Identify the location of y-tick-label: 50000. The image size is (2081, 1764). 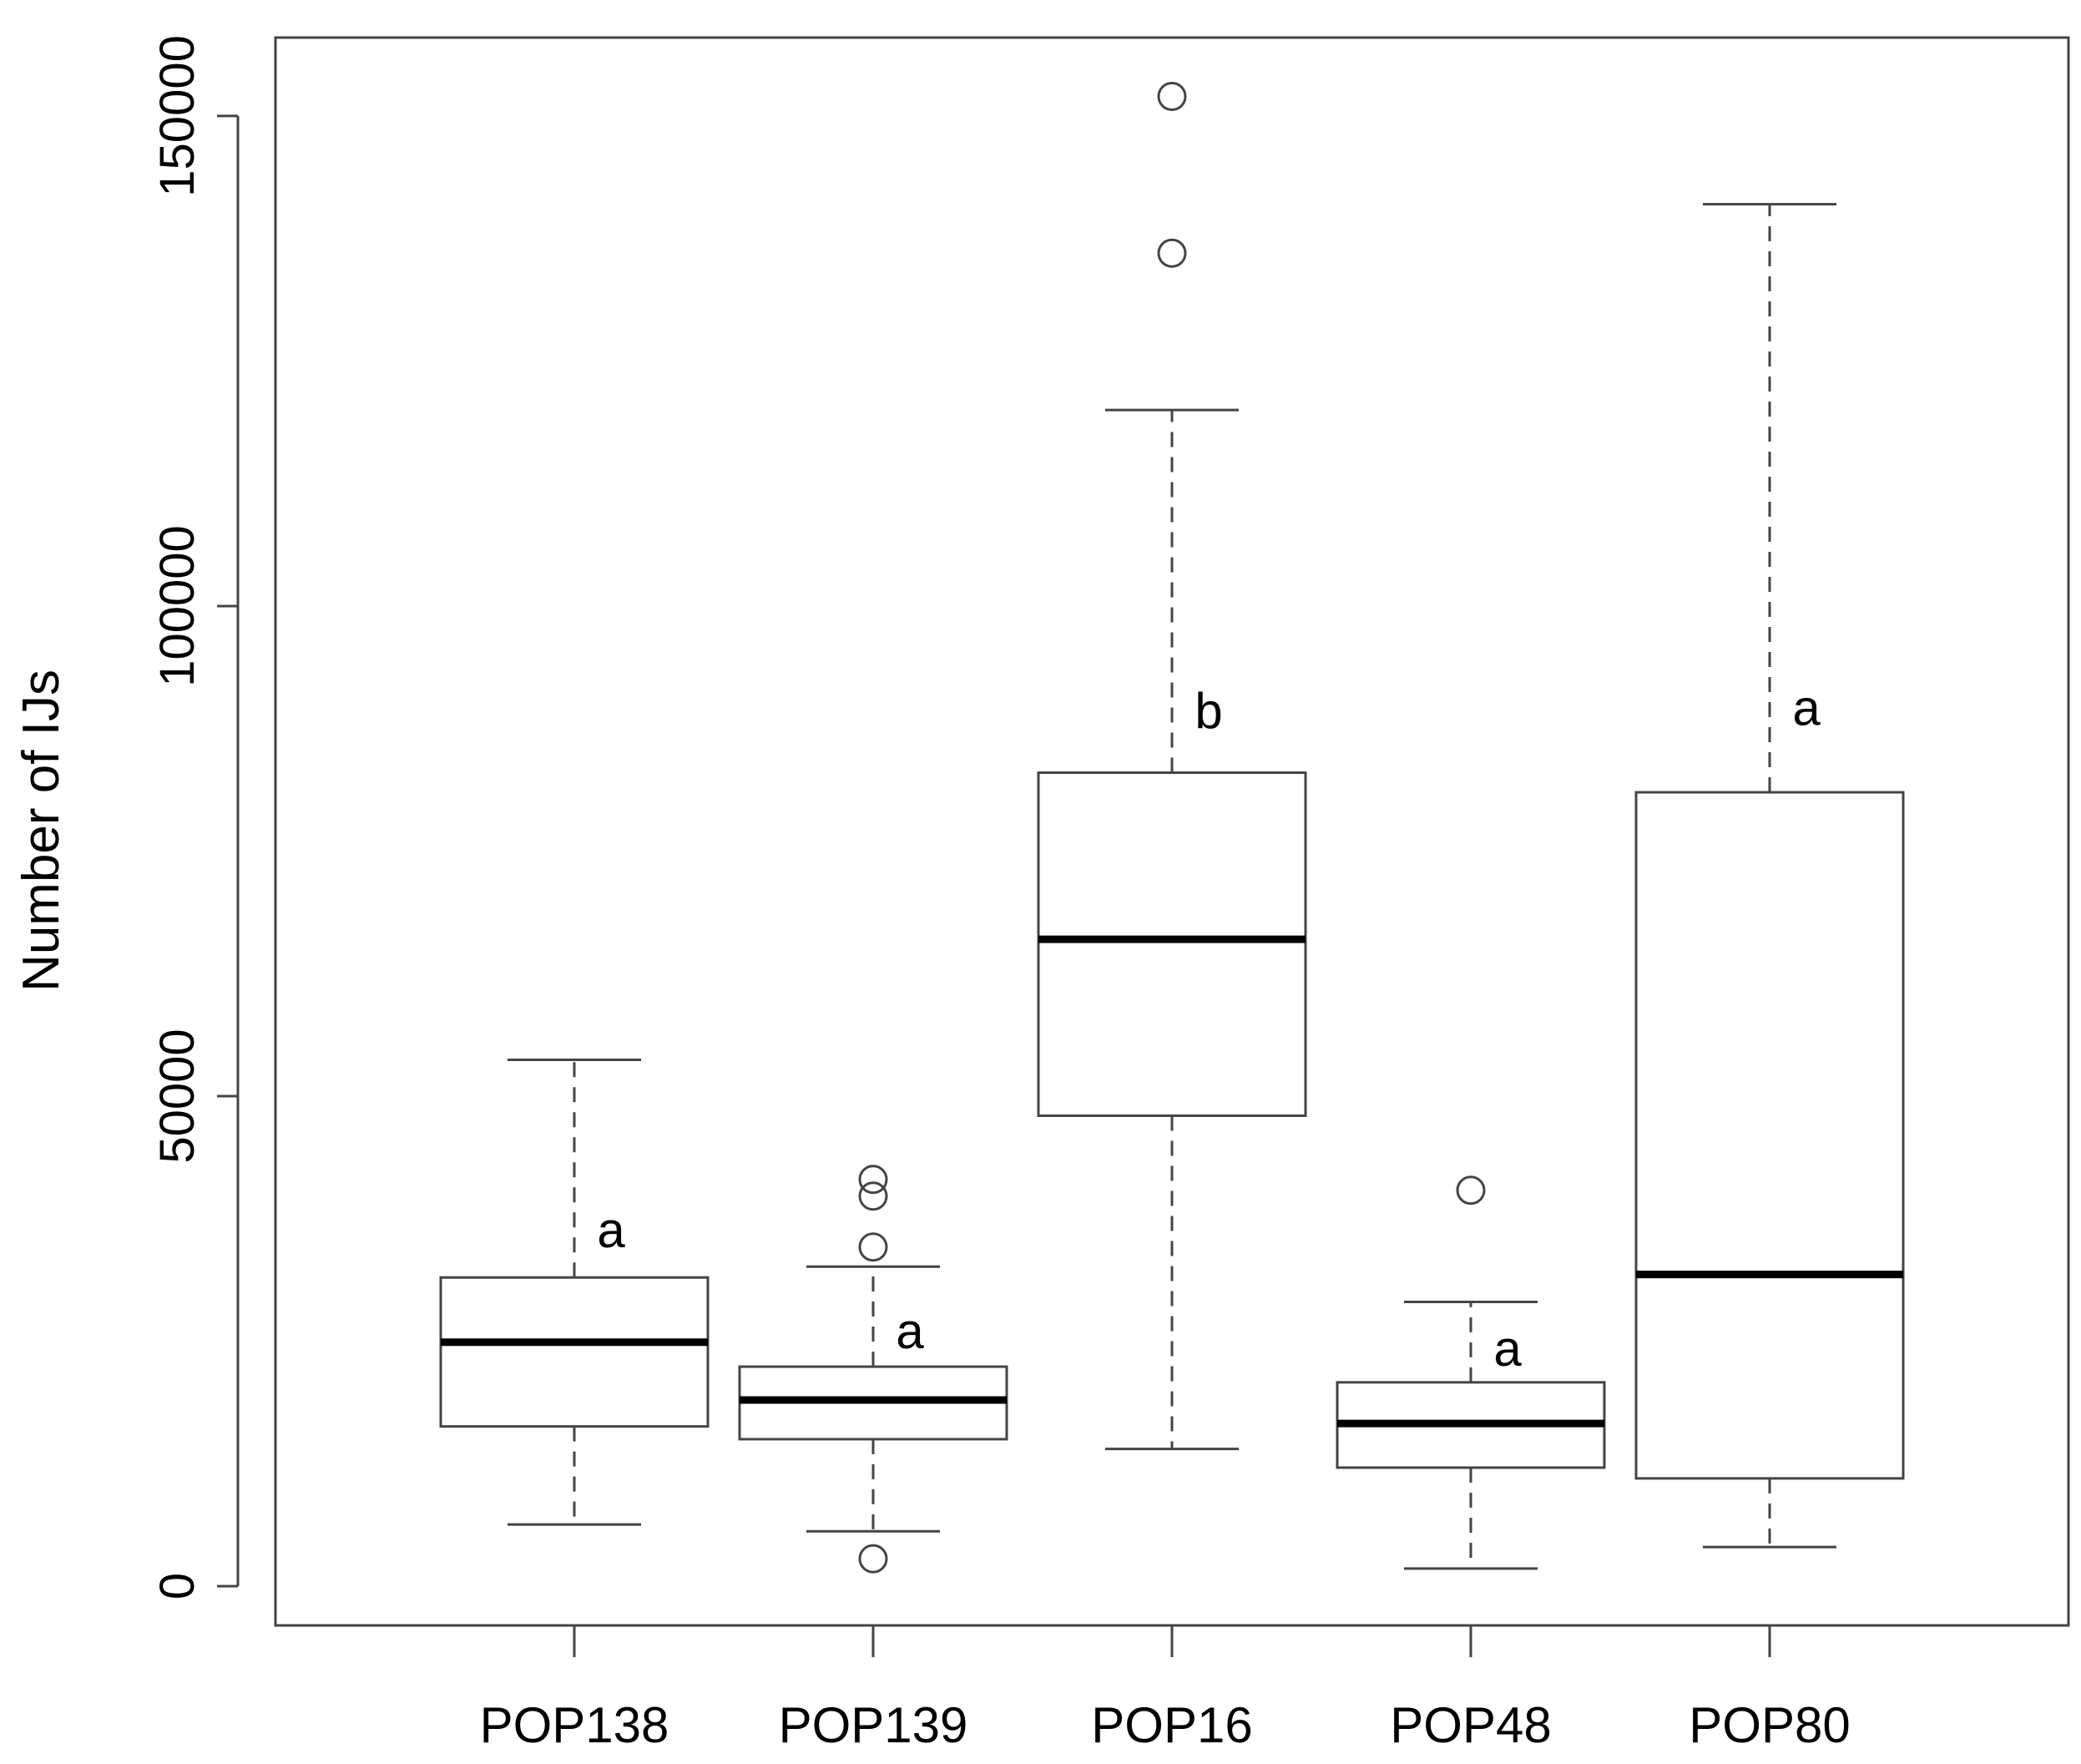
(177, 1096).